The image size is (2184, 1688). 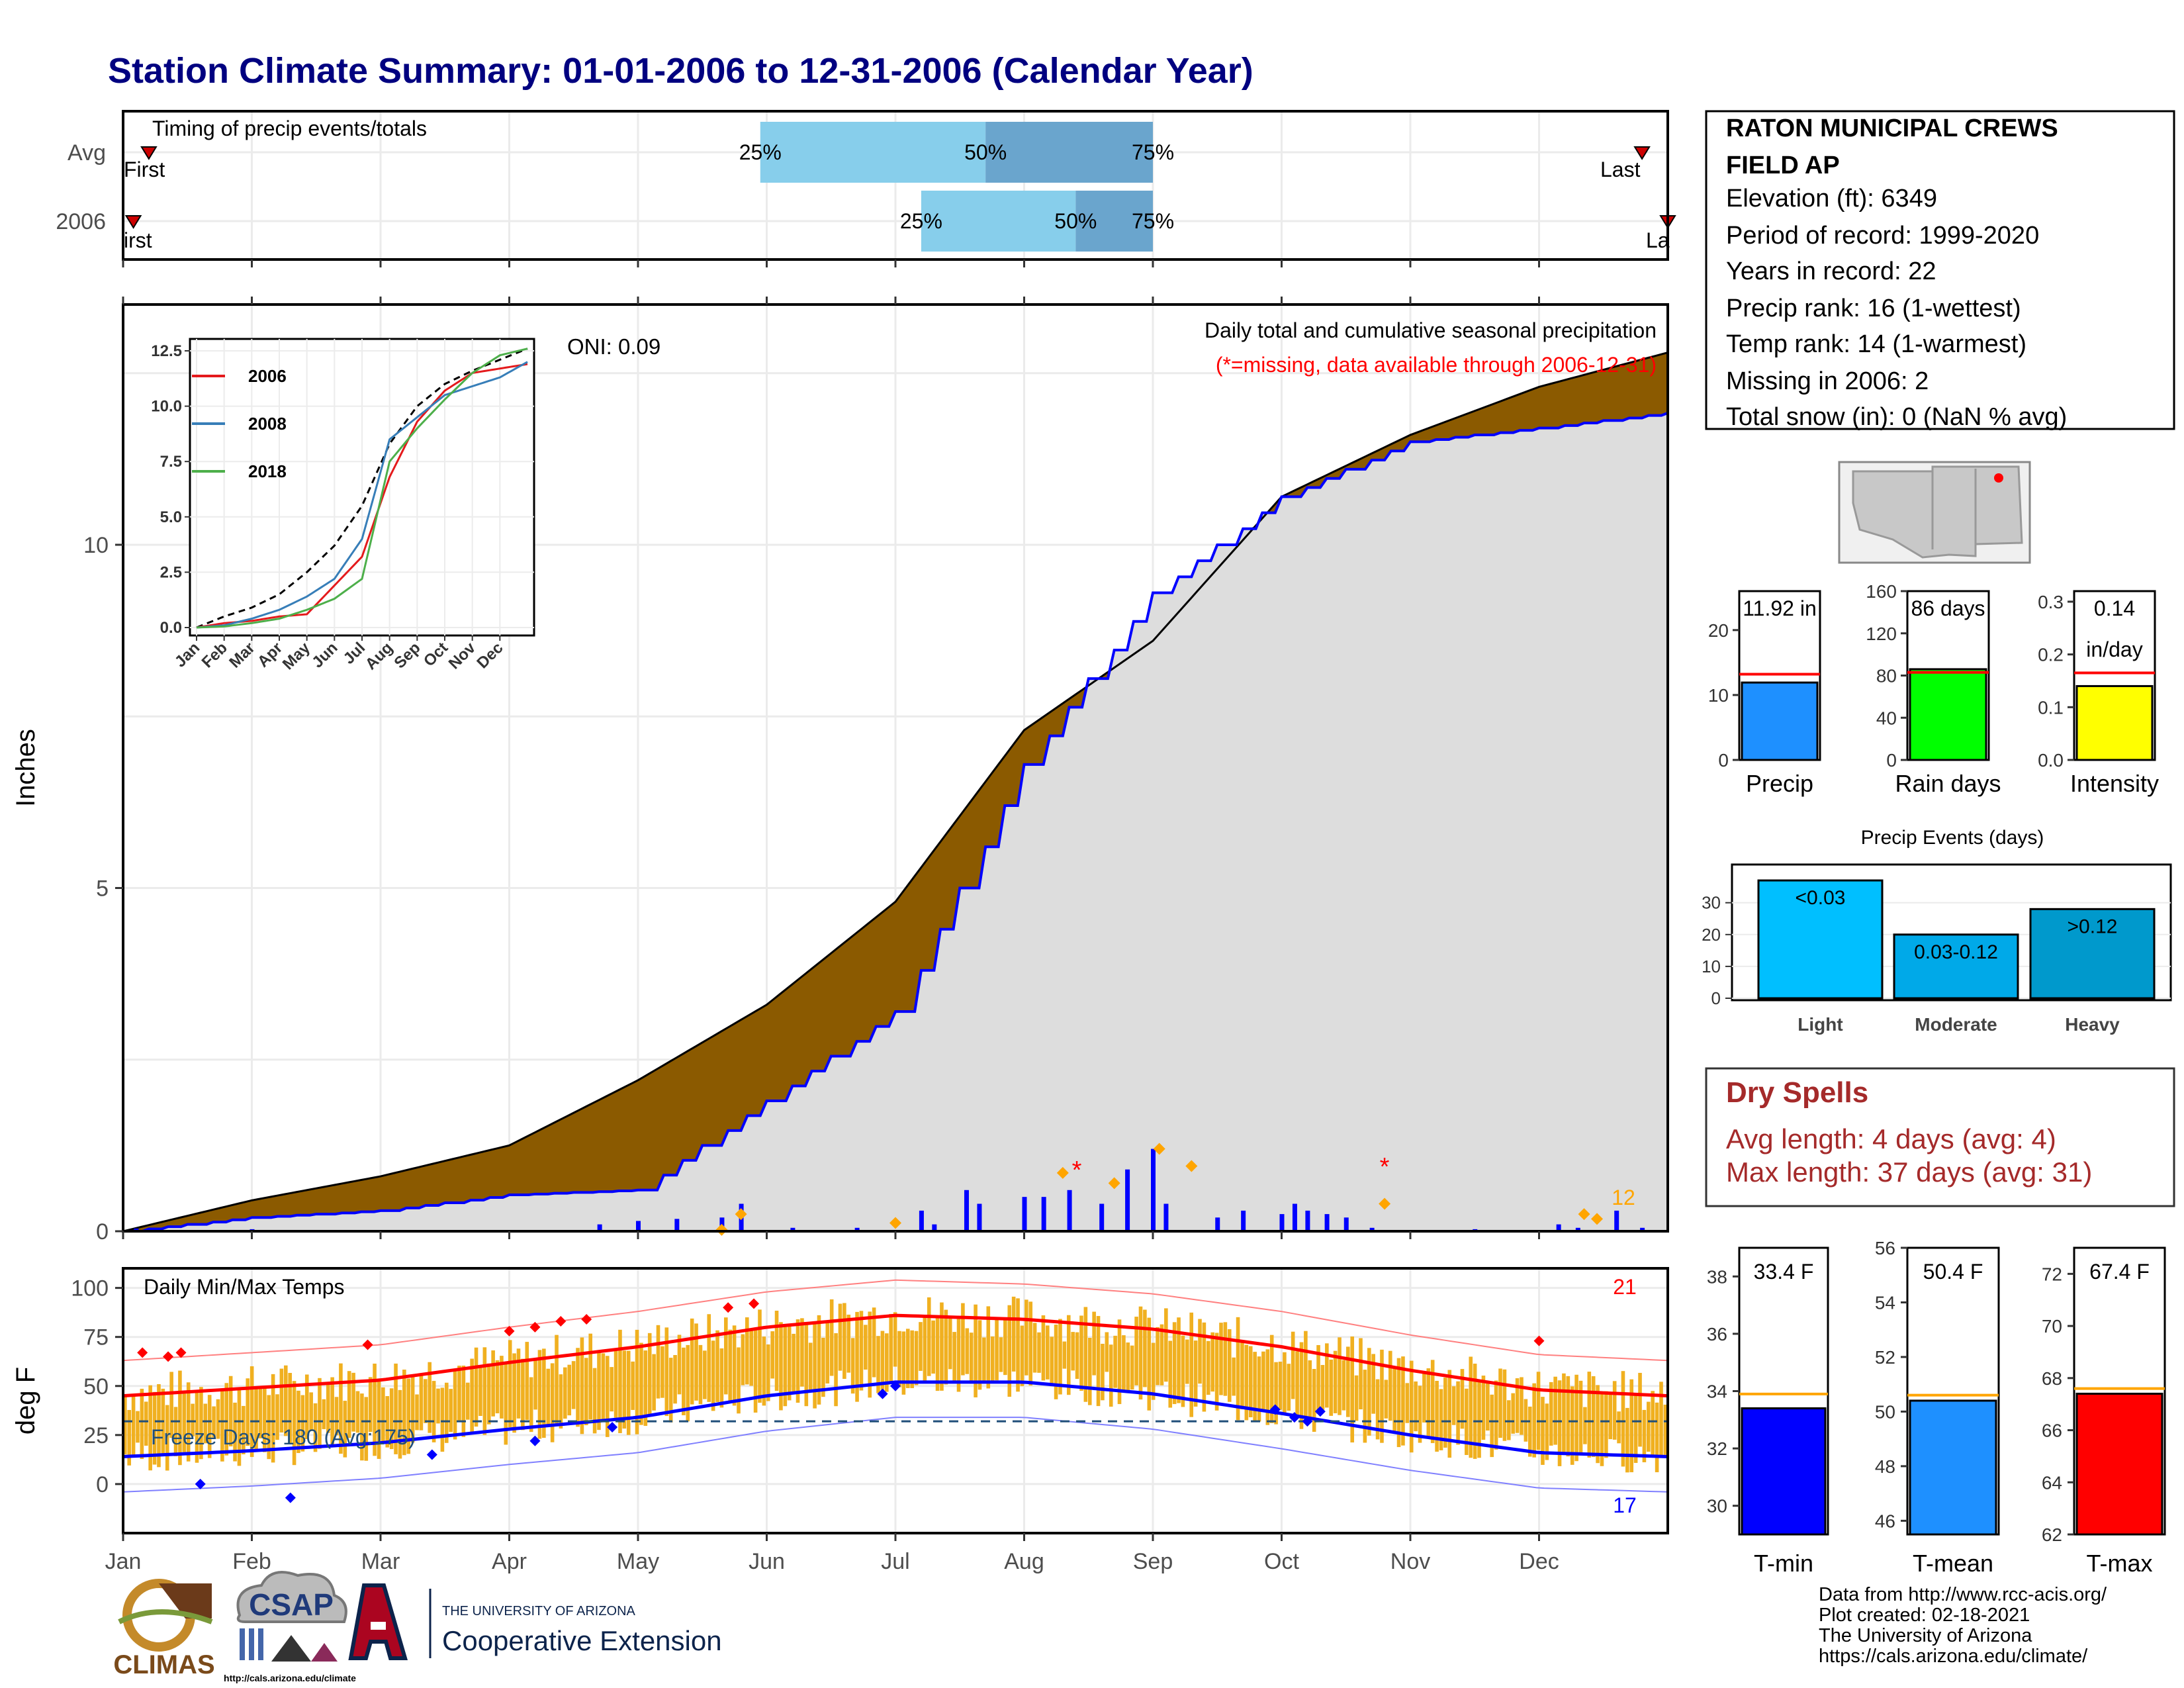 What do you see at coordinates (2114, 649) in the screenshot?
I see `summary-value-unit: in/day` at bounding box center [2114, 649].